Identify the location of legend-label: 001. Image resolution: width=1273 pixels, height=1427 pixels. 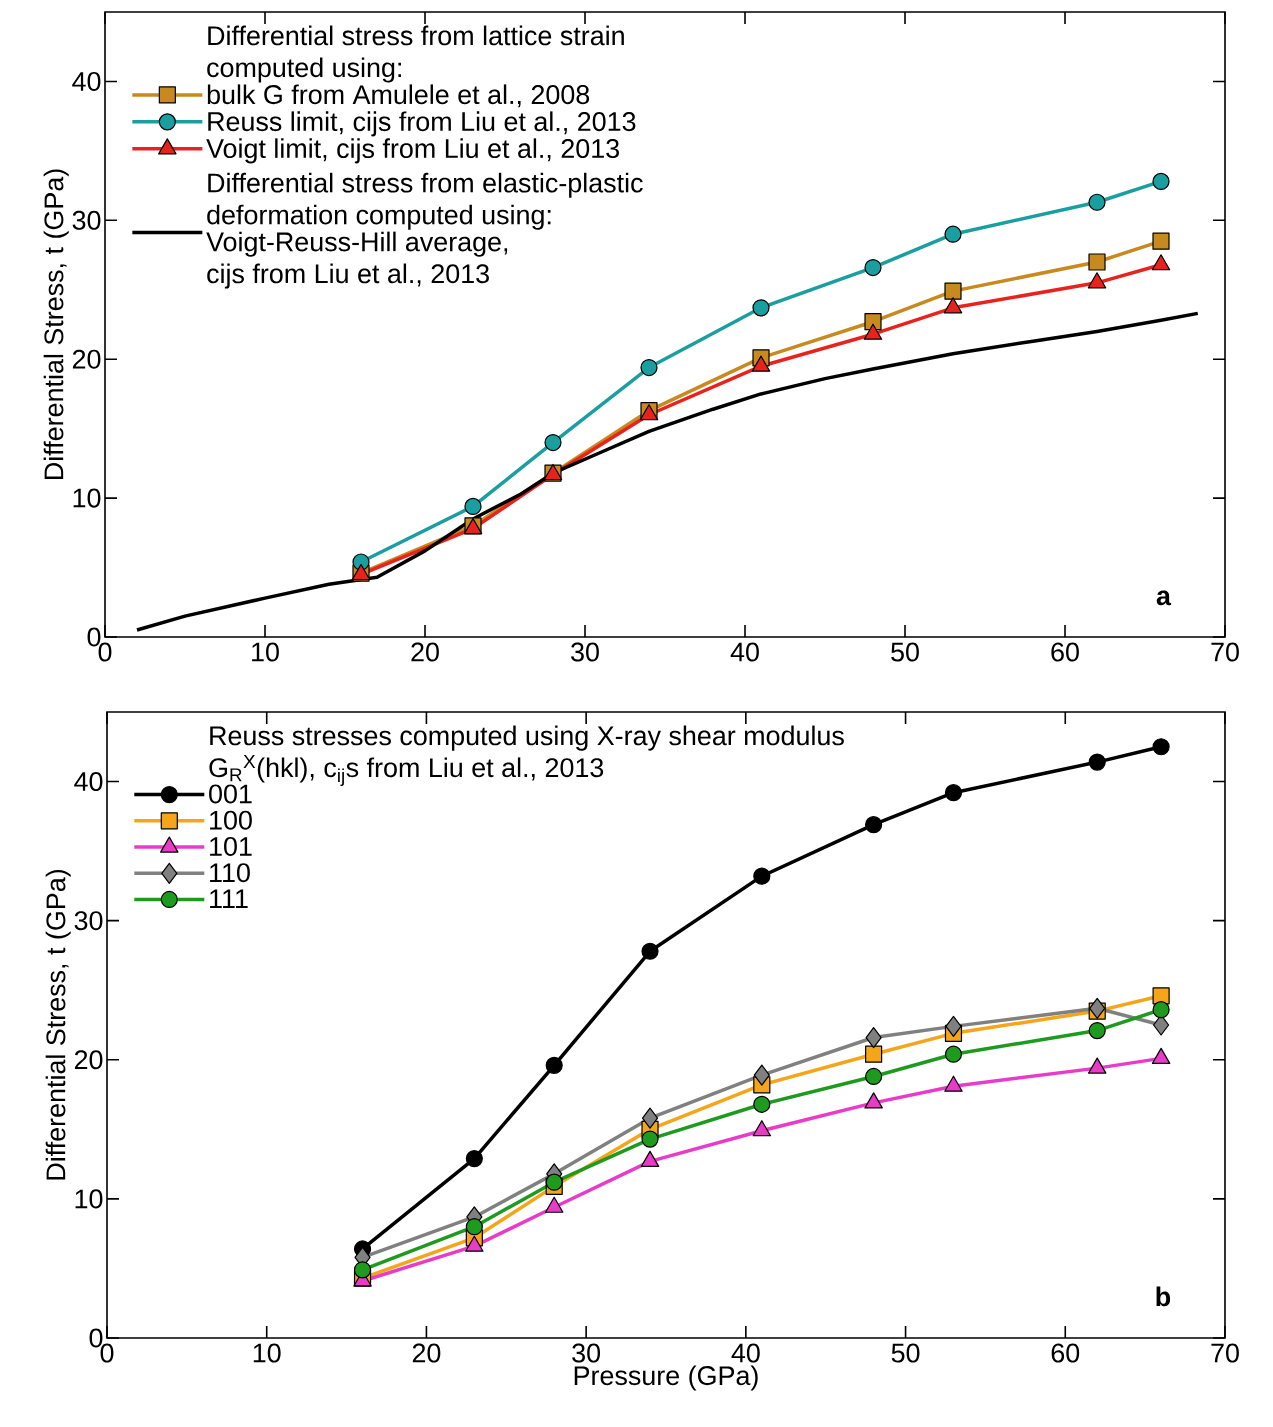
(230, 794).